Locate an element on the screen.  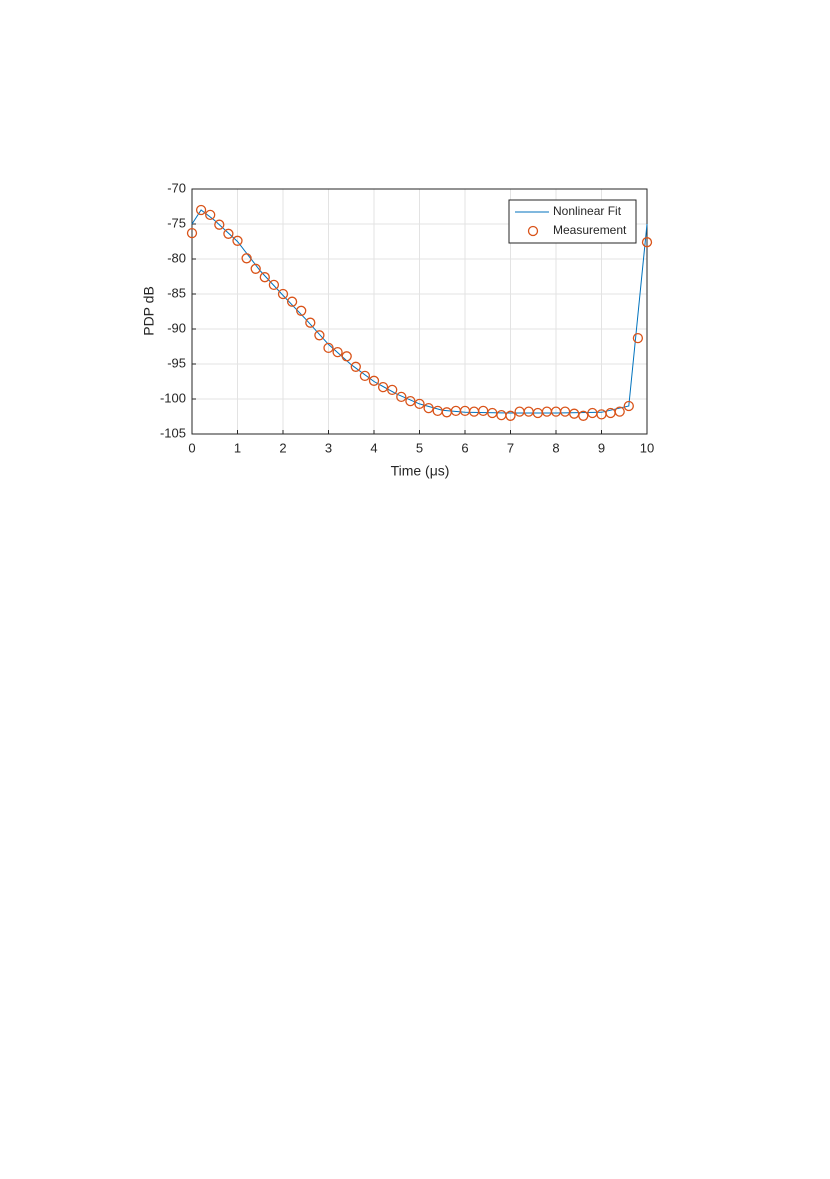
y-tick-label: -75 is located at coordinates (176, 222).